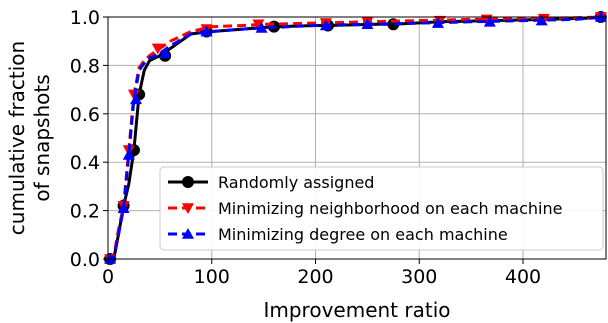 This screenshot has width=608, height=323. I want to click on y-axis-label: cumulative fraction of snapshots, so click(29, 138).